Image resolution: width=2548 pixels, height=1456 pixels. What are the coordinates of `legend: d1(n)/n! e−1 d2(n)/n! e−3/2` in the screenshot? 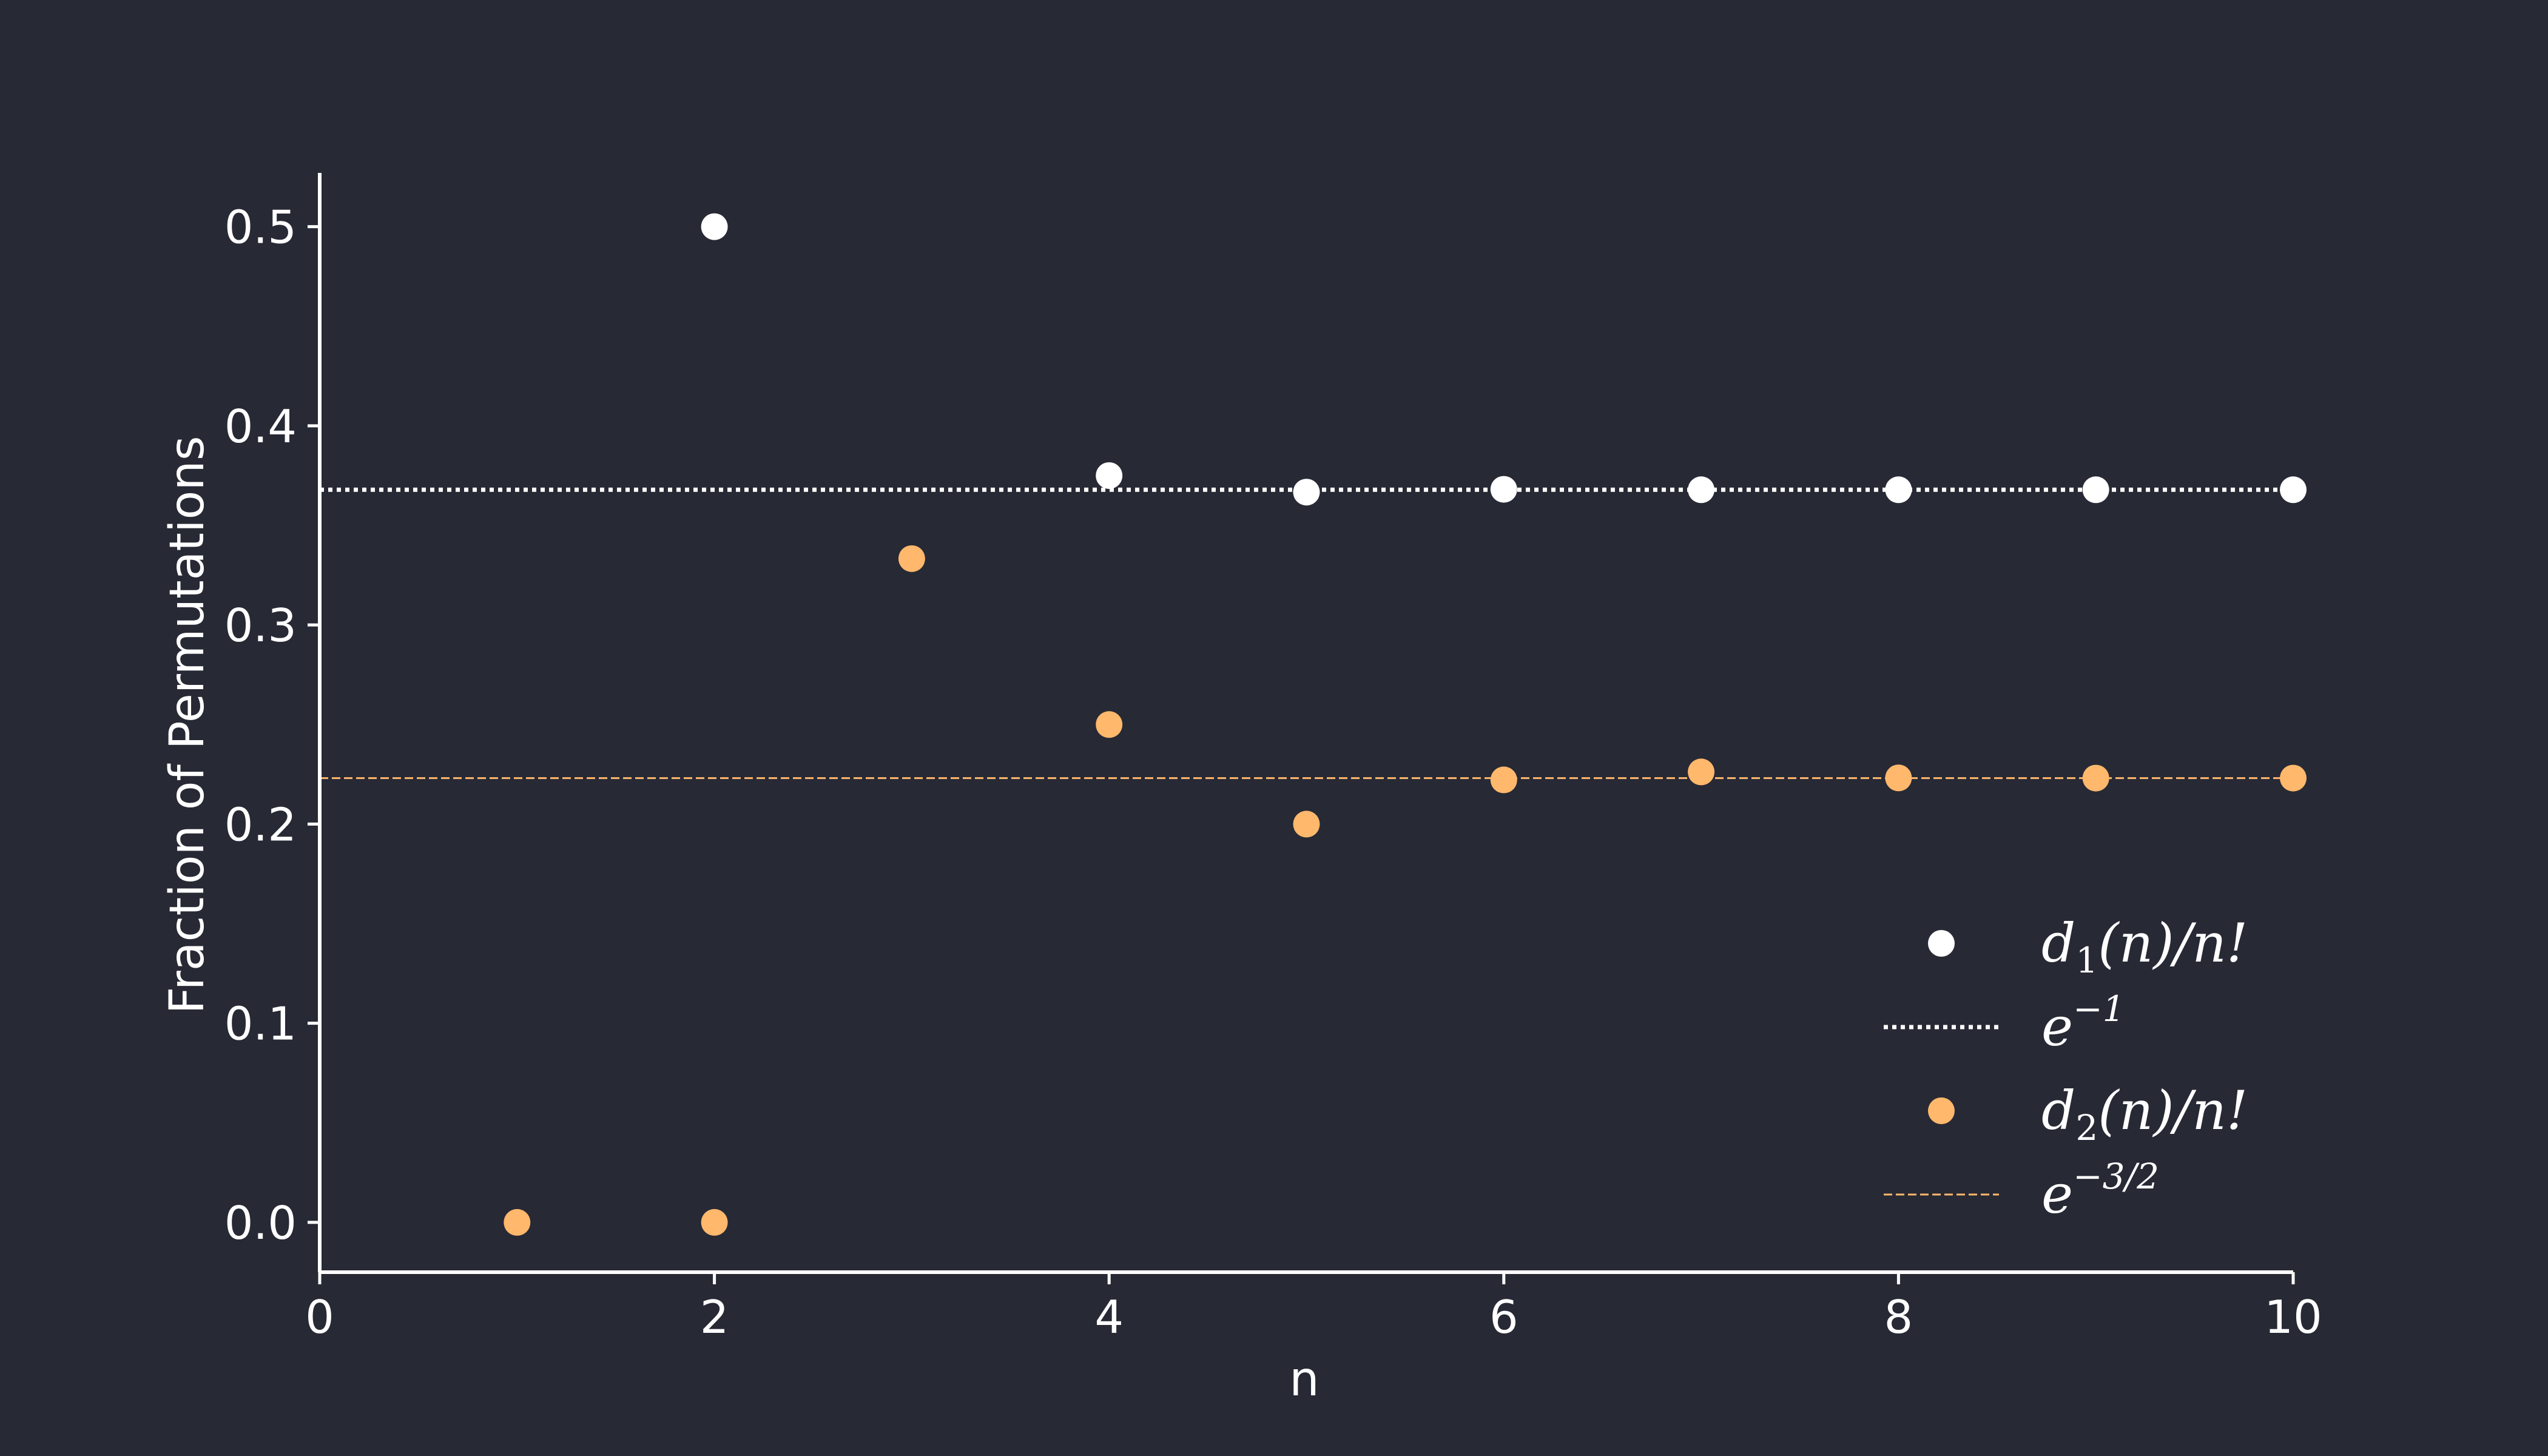 It's located at (2066, 1068).